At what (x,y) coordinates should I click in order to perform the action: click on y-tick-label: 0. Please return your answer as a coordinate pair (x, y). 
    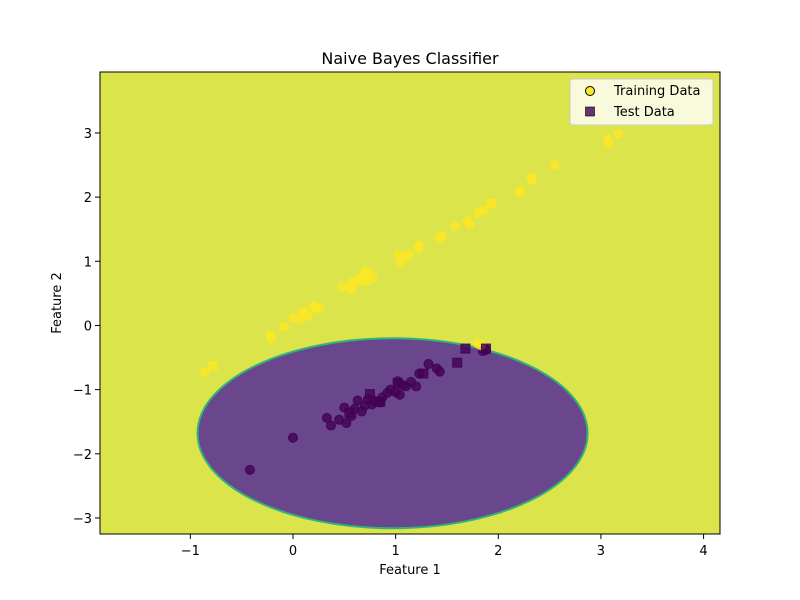
    Looking at the image, I should click on (88, 326).